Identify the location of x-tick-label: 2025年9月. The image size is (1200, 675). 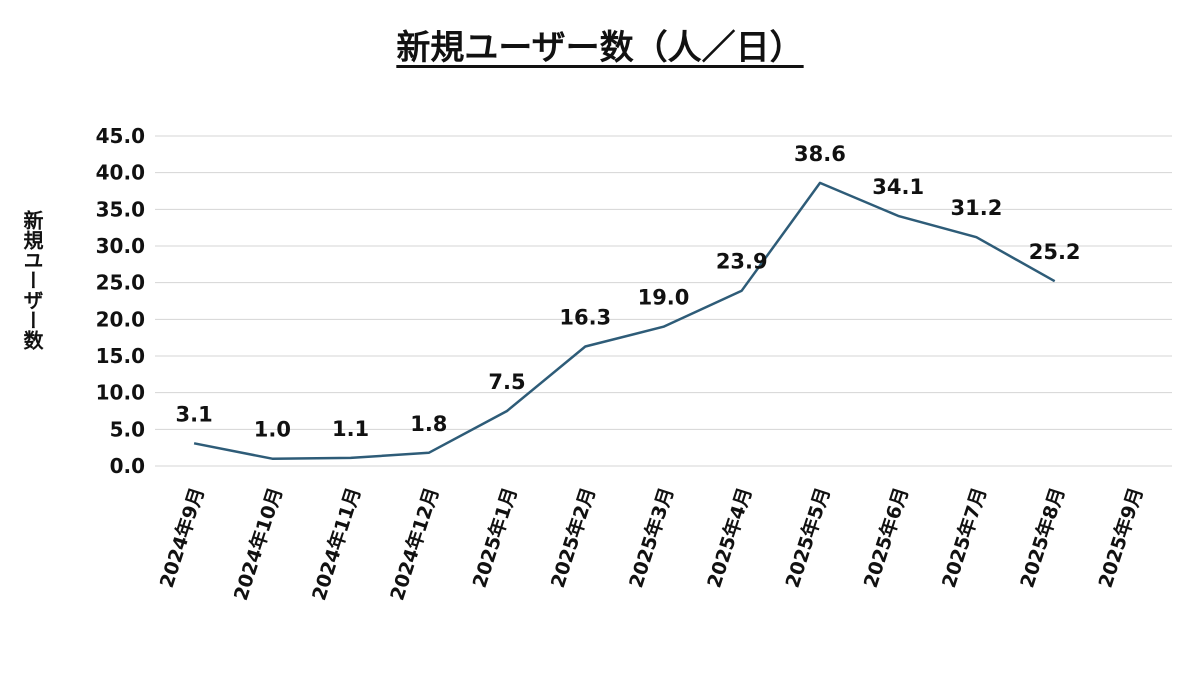
(1121, 537).